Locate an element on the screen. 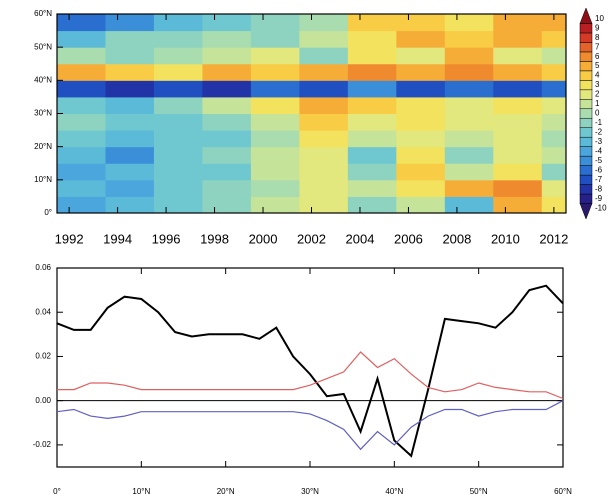 This screenshot has height=503, width=613. colorbar-label: -9 is located at coordinates (599, 198).